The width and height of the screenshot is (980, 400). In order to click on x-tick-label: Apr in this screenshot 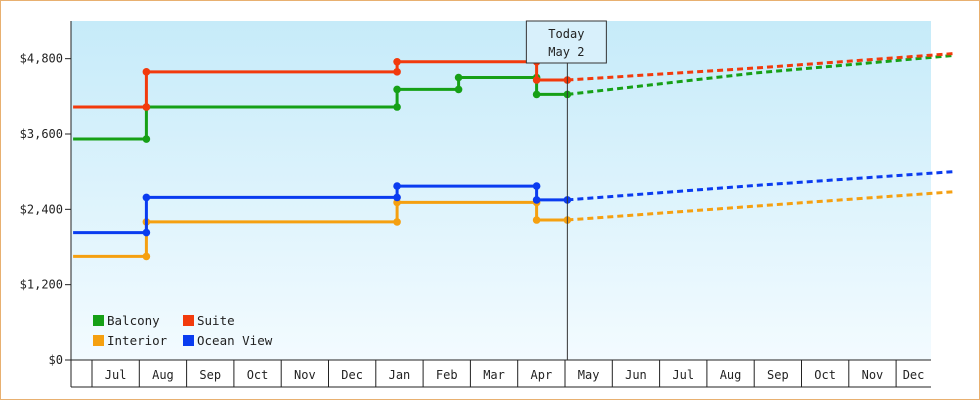, I will do `click(542, 375)`.